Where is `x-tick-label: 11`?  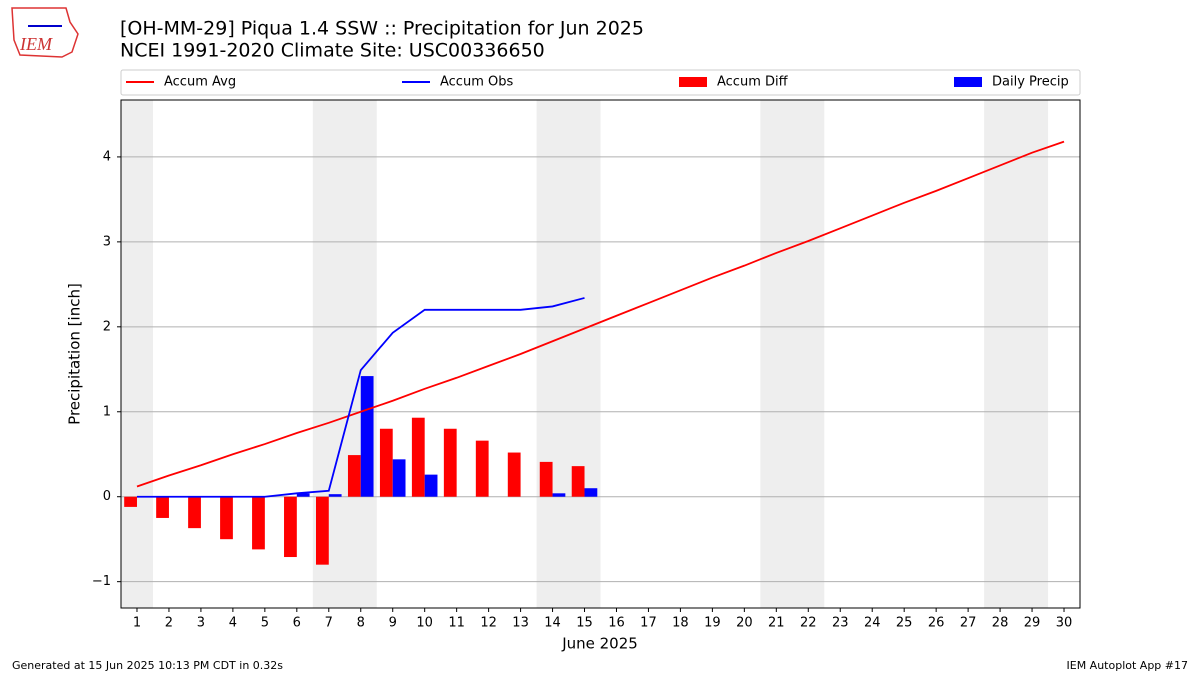
x-tick-label: 11 is located at coordinates (456, 623).